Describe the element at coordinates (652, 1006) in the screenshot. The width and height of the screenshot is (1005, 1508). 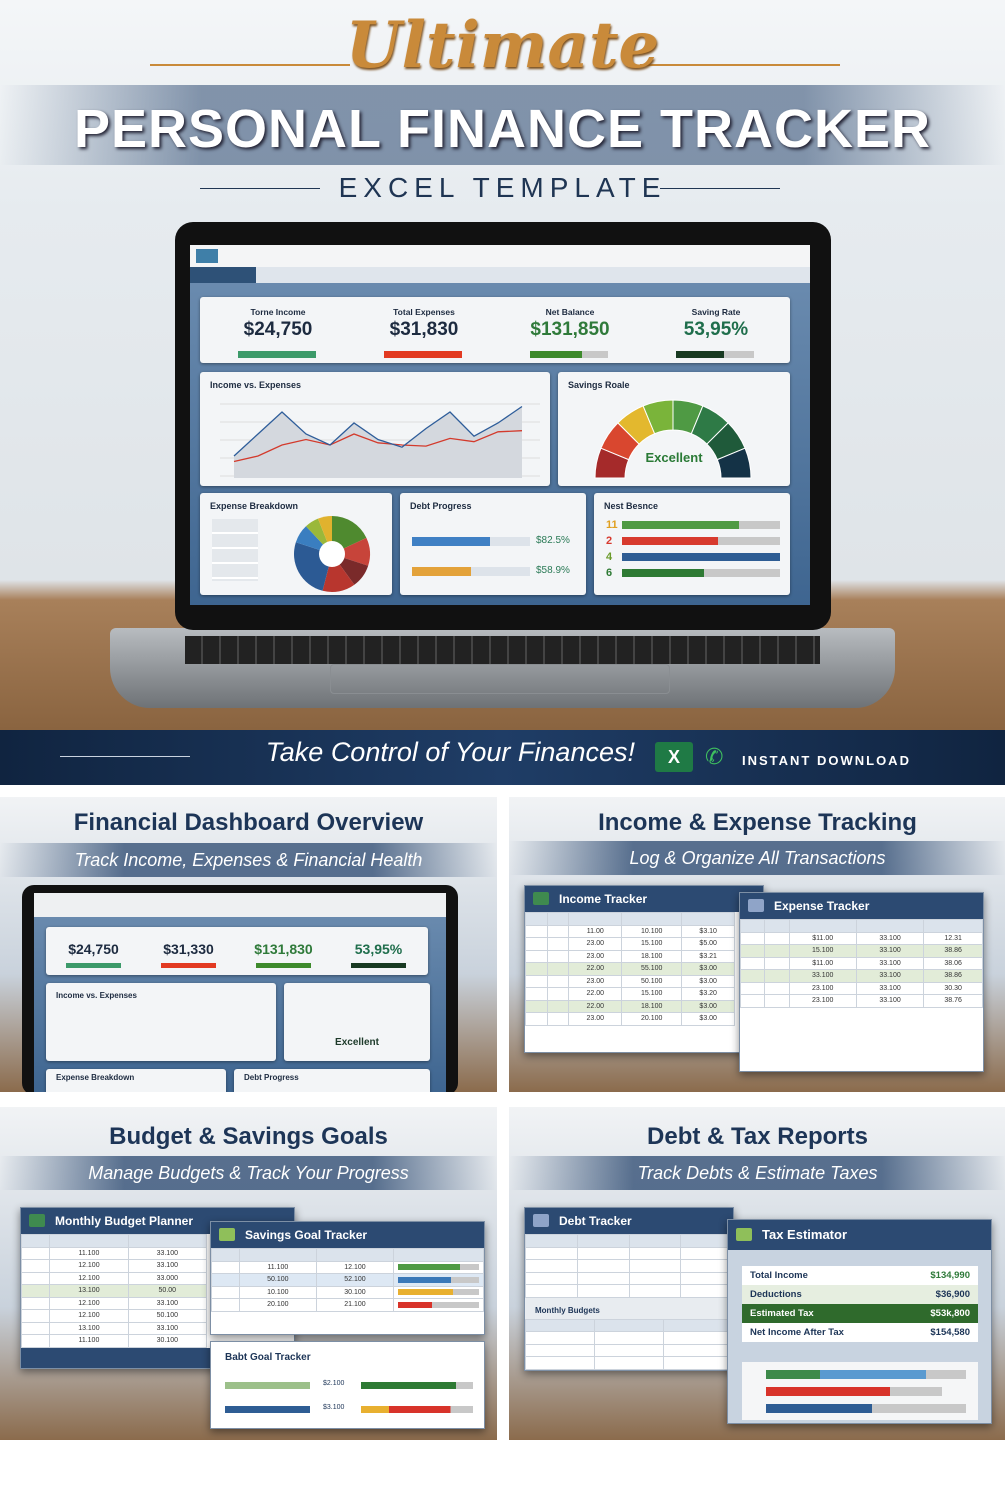
I see `table-cell: 18.100` at that location.